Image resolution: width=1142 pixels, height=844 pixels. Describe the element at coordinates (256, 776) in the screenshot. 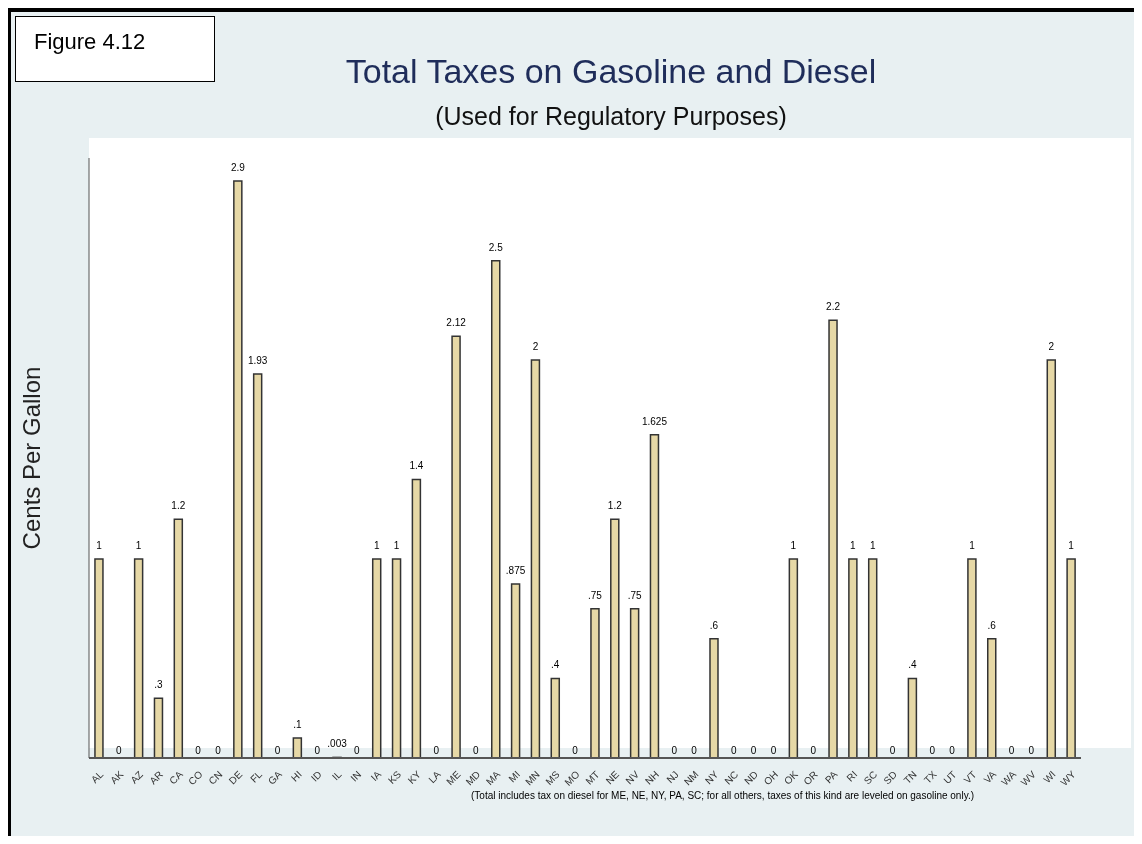

I see `x-tick-label: FL` at that location.